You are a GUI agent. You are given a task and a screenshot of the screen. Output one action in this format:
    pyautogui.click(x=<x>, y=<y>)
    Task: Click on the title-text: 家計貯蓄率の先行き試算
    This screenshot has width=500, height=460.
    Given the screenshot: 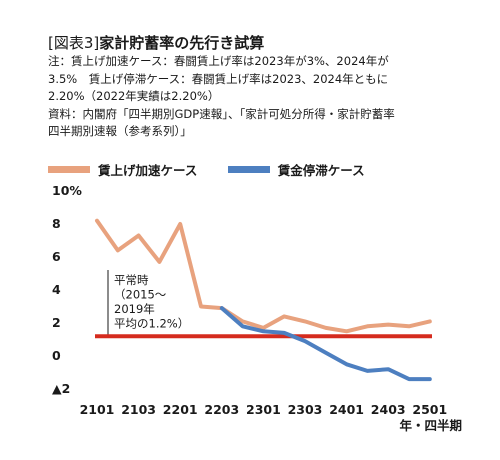 What is the action you would take?
    pyautogui.click(x=182, y=43)
    